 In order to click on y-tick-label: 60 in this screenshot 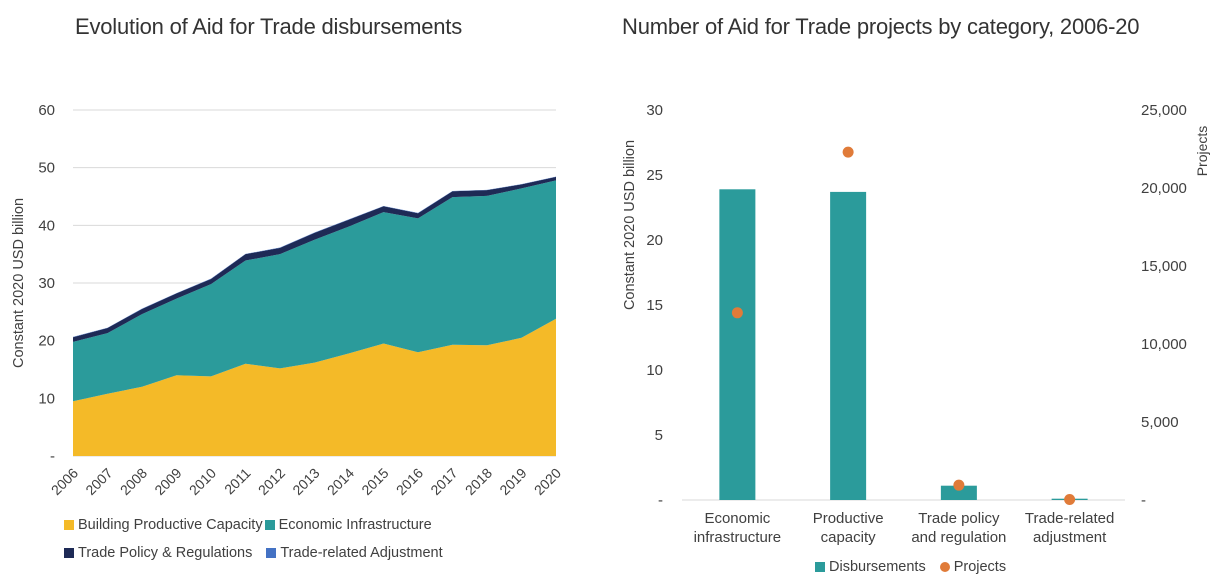, I will do `click(46, 110)`.